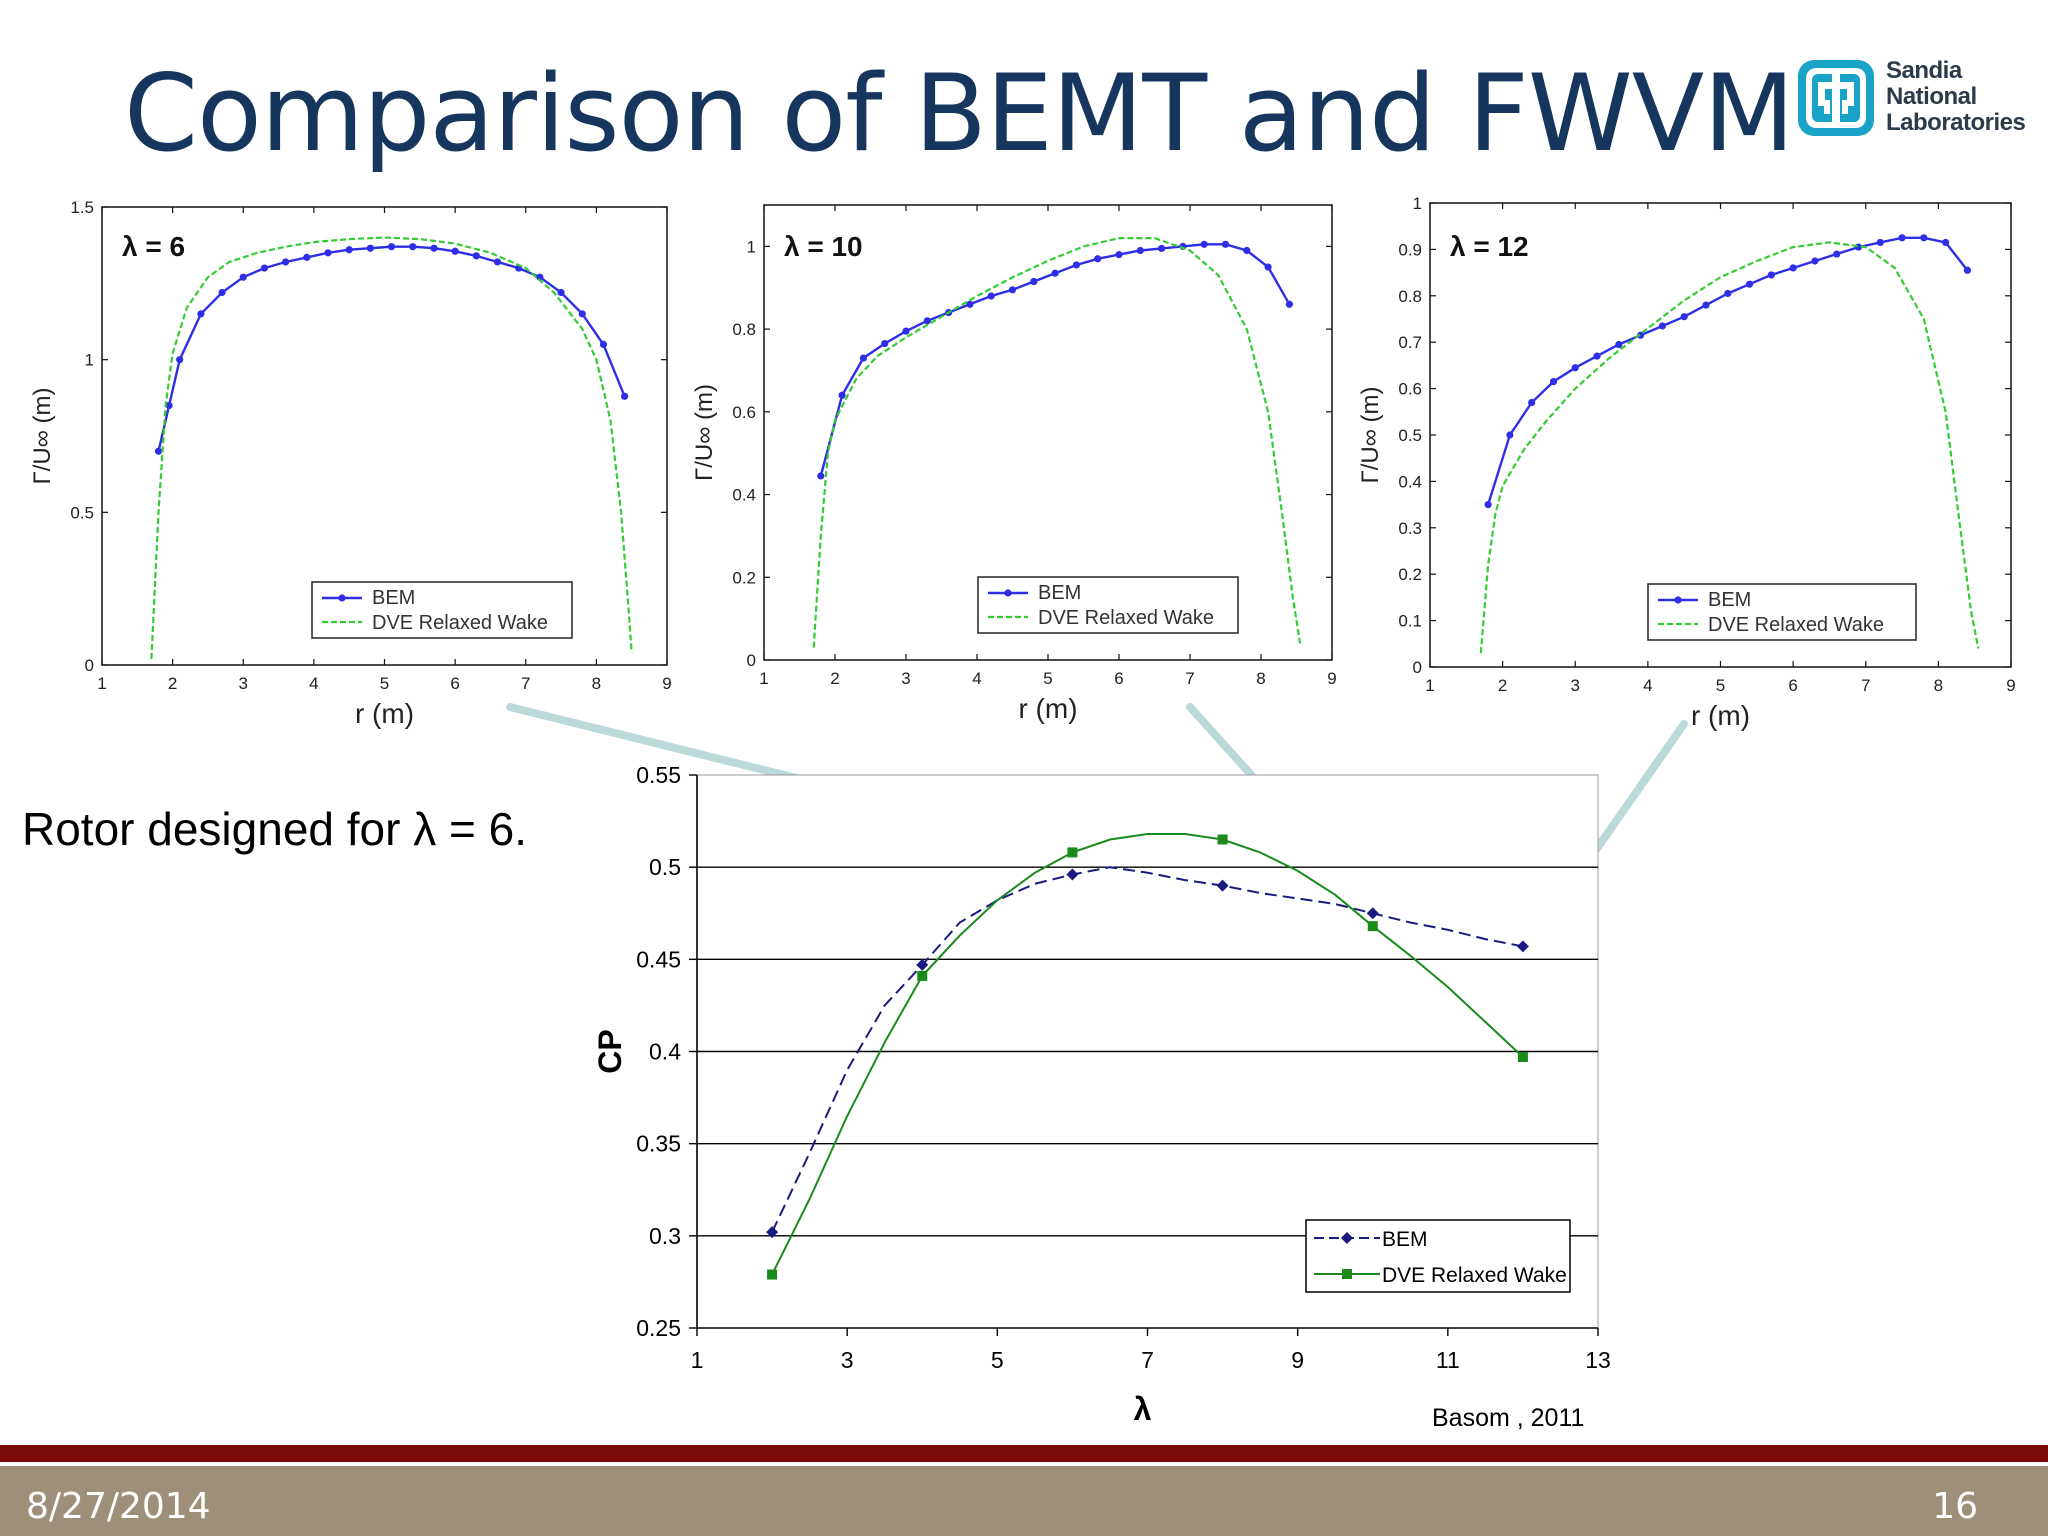  I want to click on panel-title: λ = 12, so click(1489, 246).